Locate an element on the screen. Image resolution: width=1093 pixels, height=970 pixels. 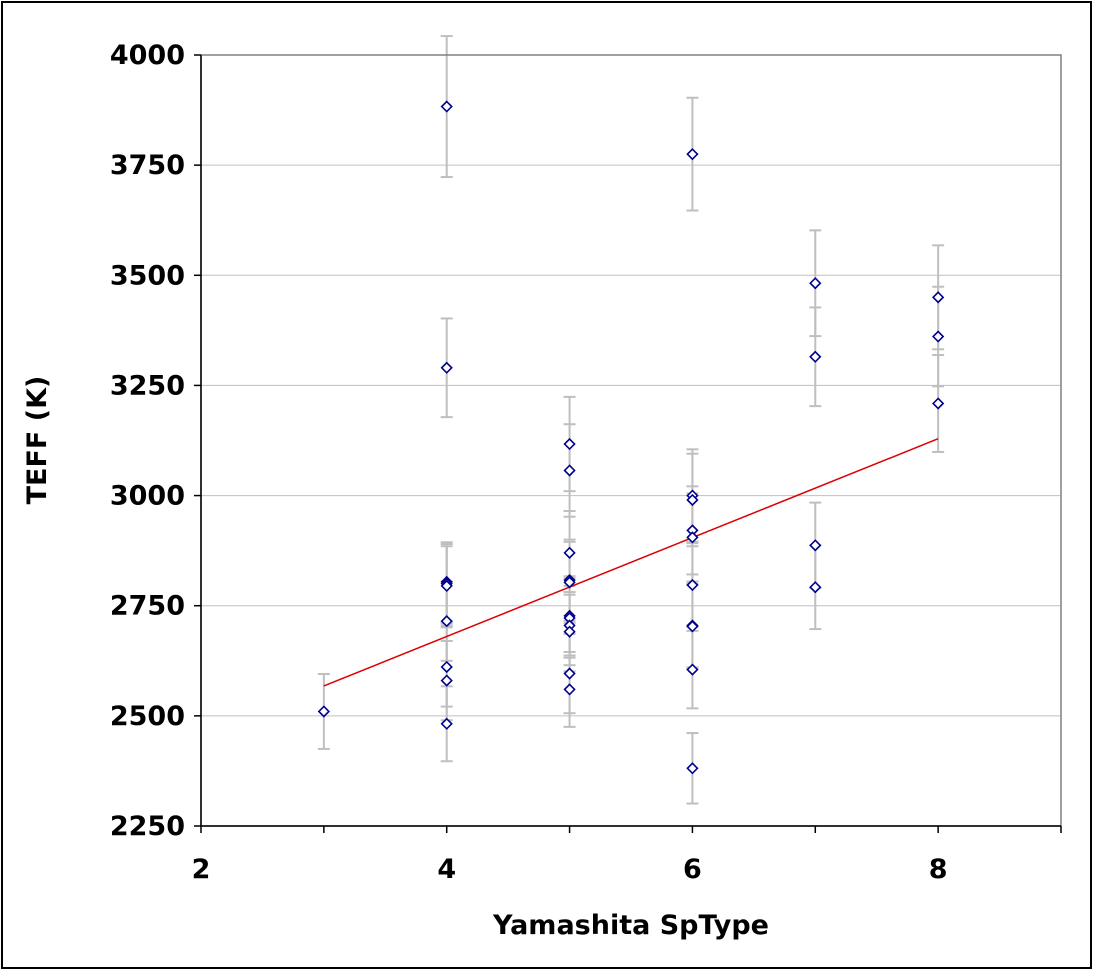
y-axis-title: TEFF (K) is located at coordinates (37, 440).